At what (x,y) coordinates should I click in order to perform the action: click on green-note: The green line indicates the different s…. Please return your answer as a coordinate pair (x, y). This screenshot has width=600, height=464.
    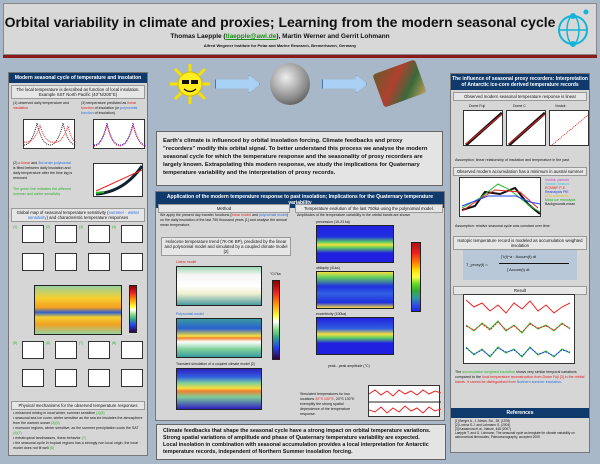
    Looking at the image, I should click on (42, 191).